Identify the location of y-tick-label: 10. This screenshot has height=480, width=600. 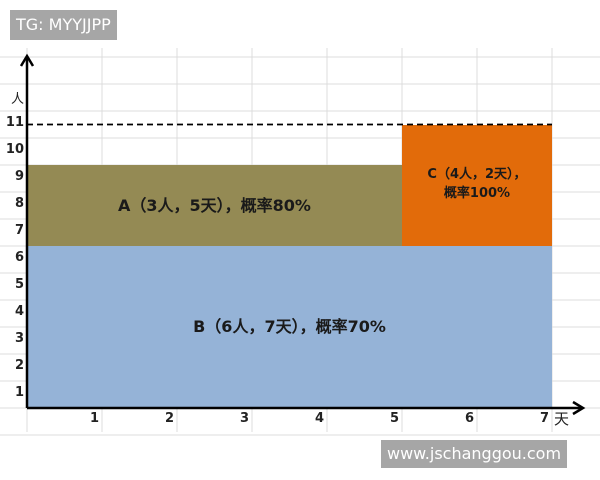
(14, 149).